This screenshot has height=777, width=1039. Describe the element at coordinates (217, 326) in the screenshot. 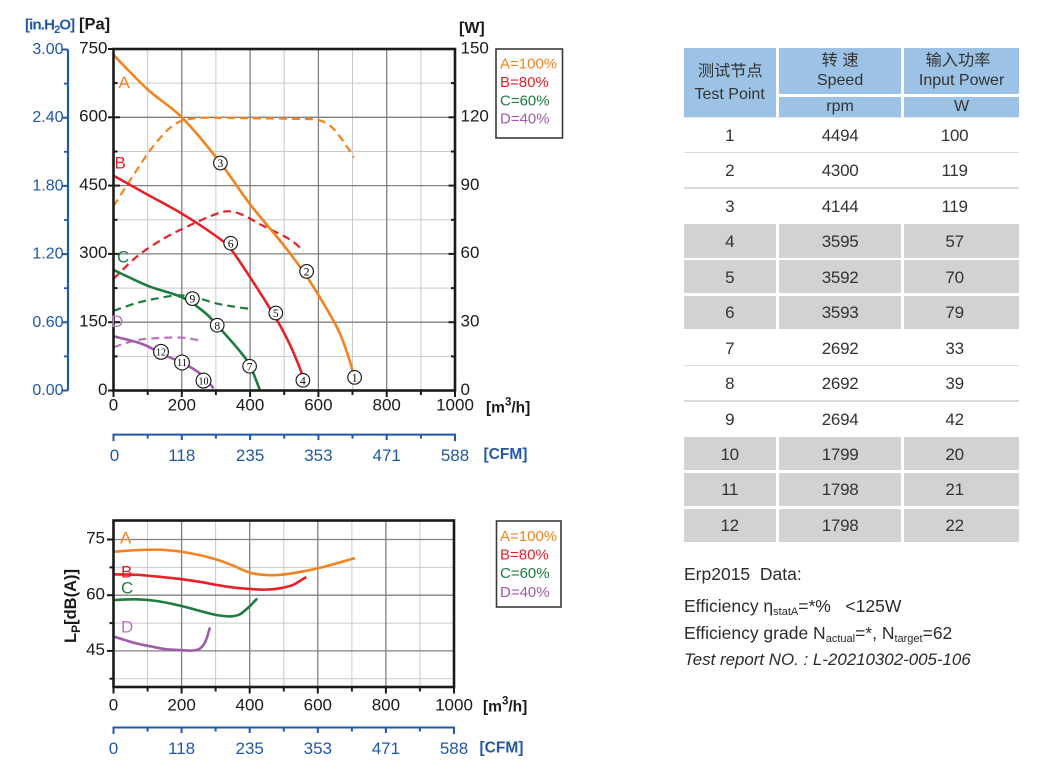

I see `svg-text: 8` at that location.